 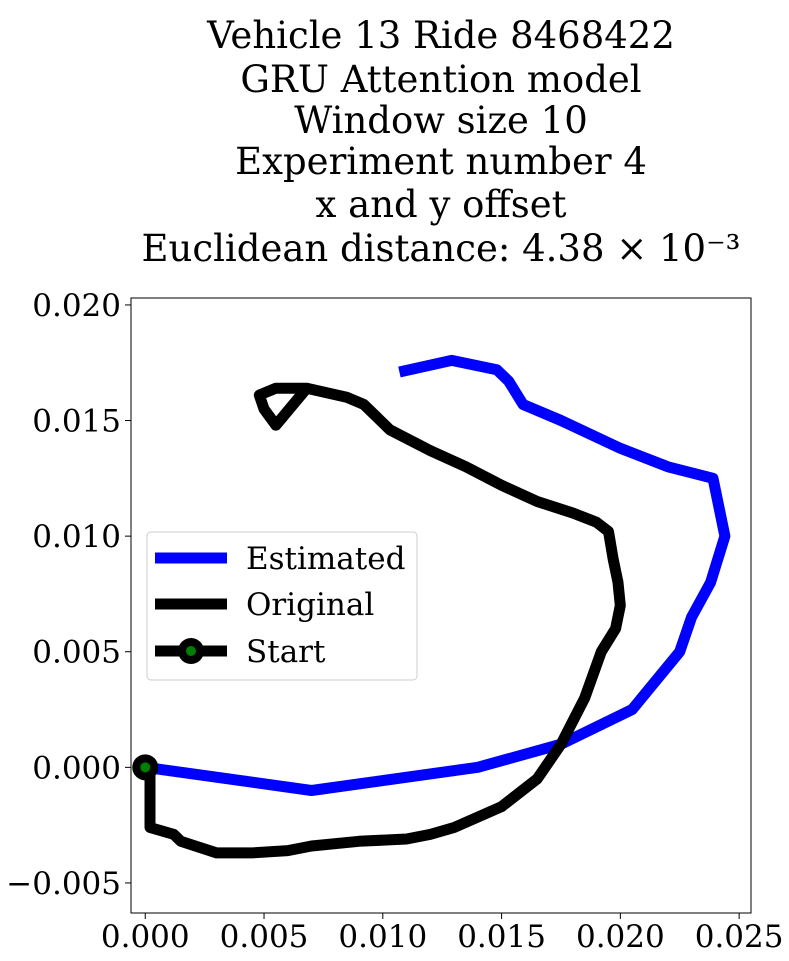 What do you see at coordinates (440, 35) in the screenshot?
I see `title-line-1: Vehicle 13 Ride 8468422` at bounding box center [440, 35].